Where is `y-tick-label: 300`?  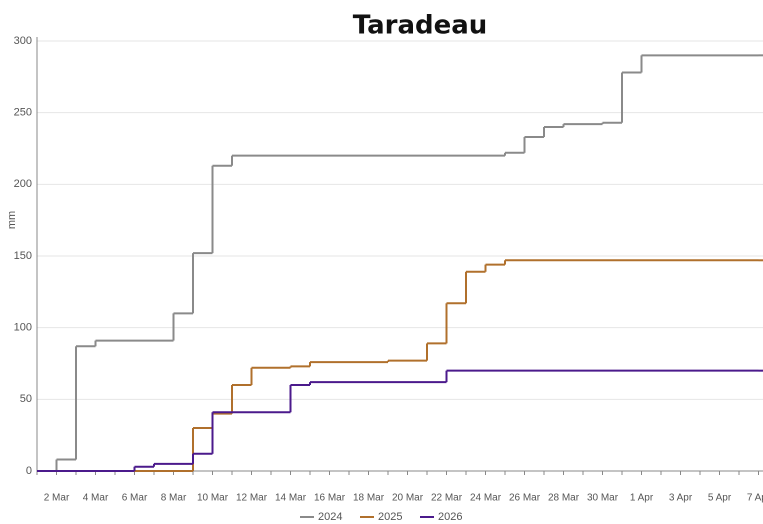 y-tick-label: 300 is located at coordinates (23, 41).